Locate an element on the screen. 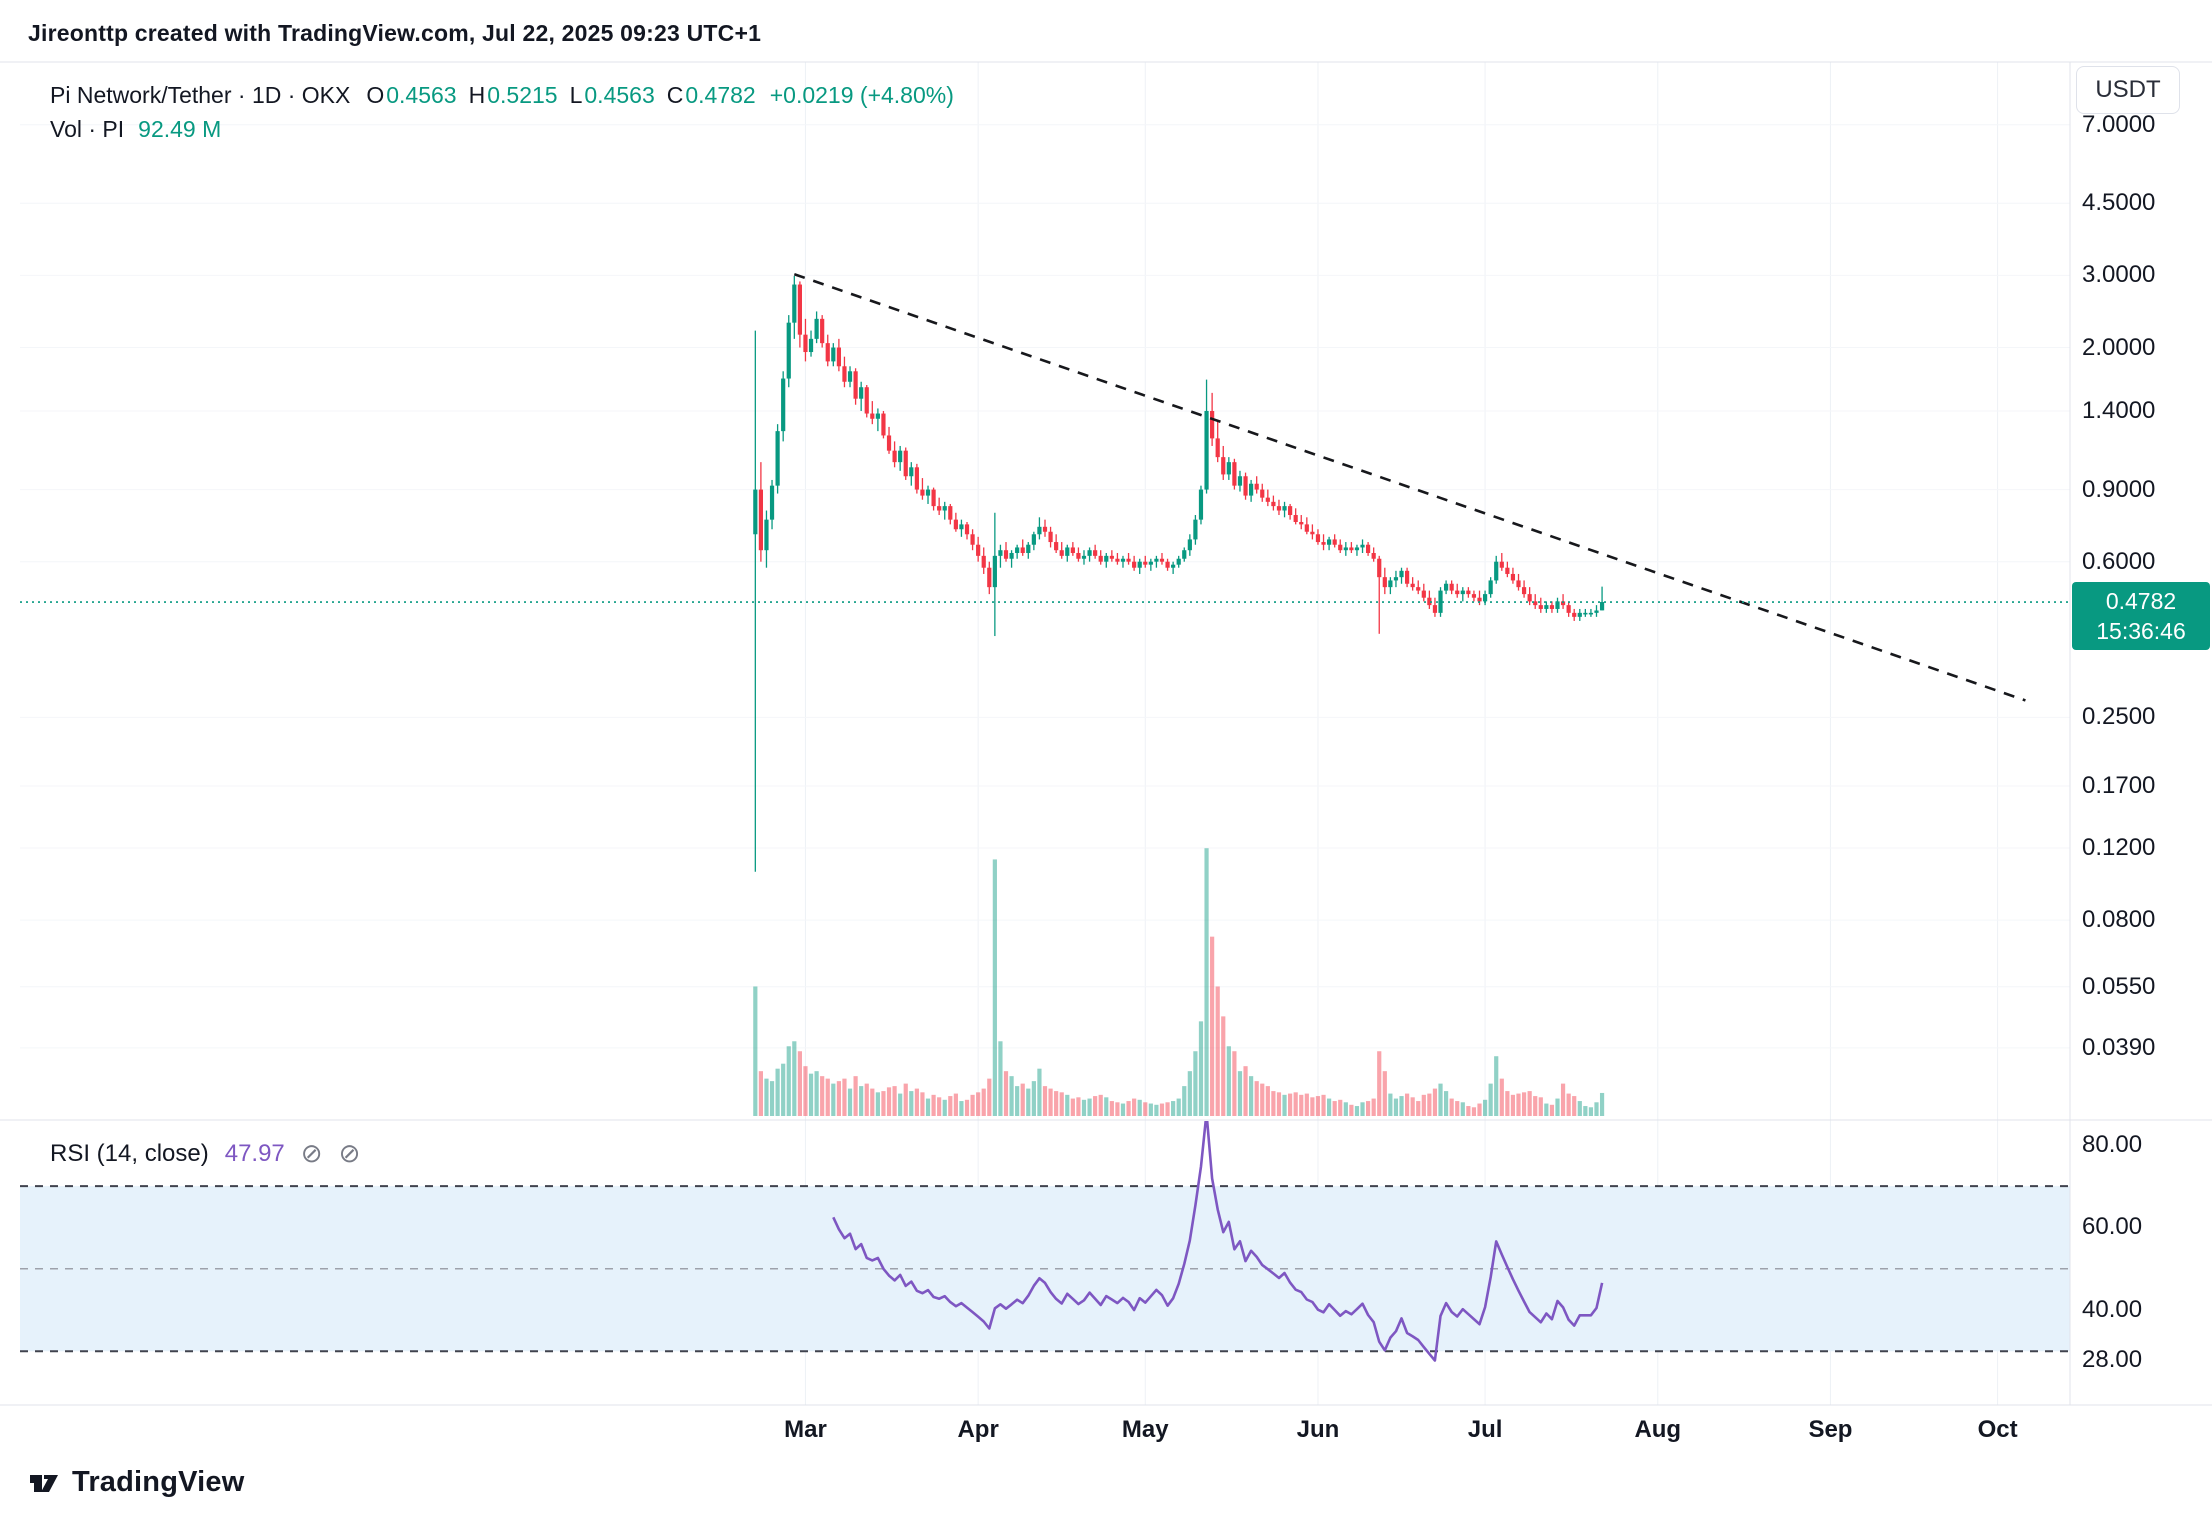 The width and height of the screenshot is (2212, 1514). rsi-legend: RSI (14, close) 47.97 ⊘ ⊘ is located at coordinates (205, 1153).